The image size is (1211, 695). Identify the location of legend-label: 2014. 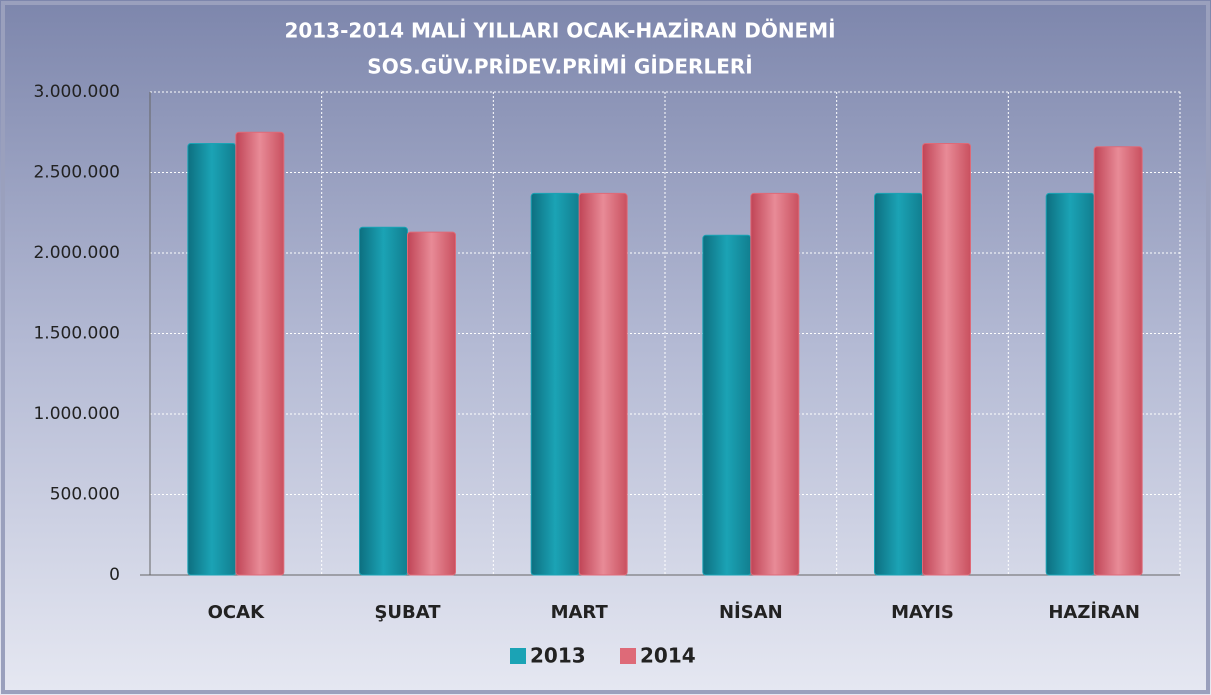
(668, 656).